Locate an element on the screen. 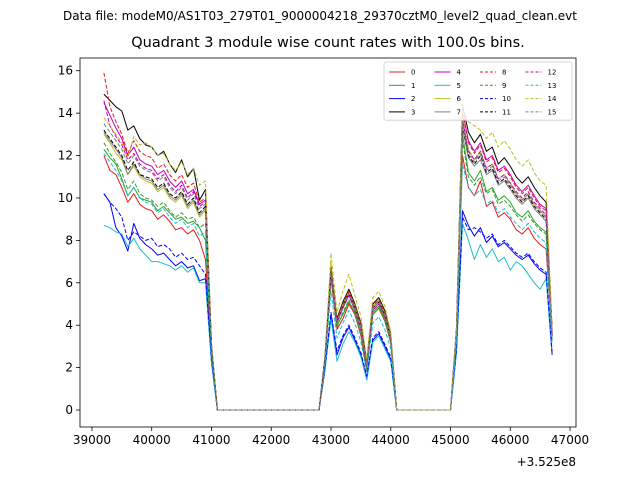 Image resolution: width=640 pixels, height=480 pixels. x-tick-label: 39000 is located at coordinates (92, 440).